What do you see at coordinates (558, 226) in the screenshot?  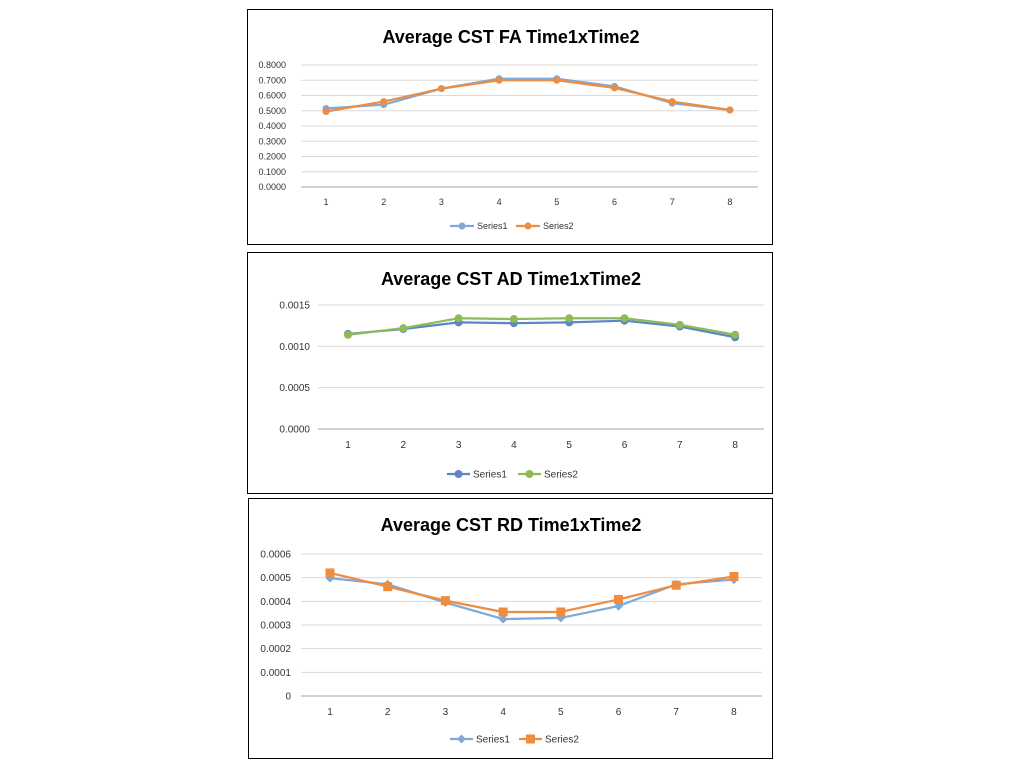 I see `fa-legend-series2-label: Series2` at bounding box center [558, 226].